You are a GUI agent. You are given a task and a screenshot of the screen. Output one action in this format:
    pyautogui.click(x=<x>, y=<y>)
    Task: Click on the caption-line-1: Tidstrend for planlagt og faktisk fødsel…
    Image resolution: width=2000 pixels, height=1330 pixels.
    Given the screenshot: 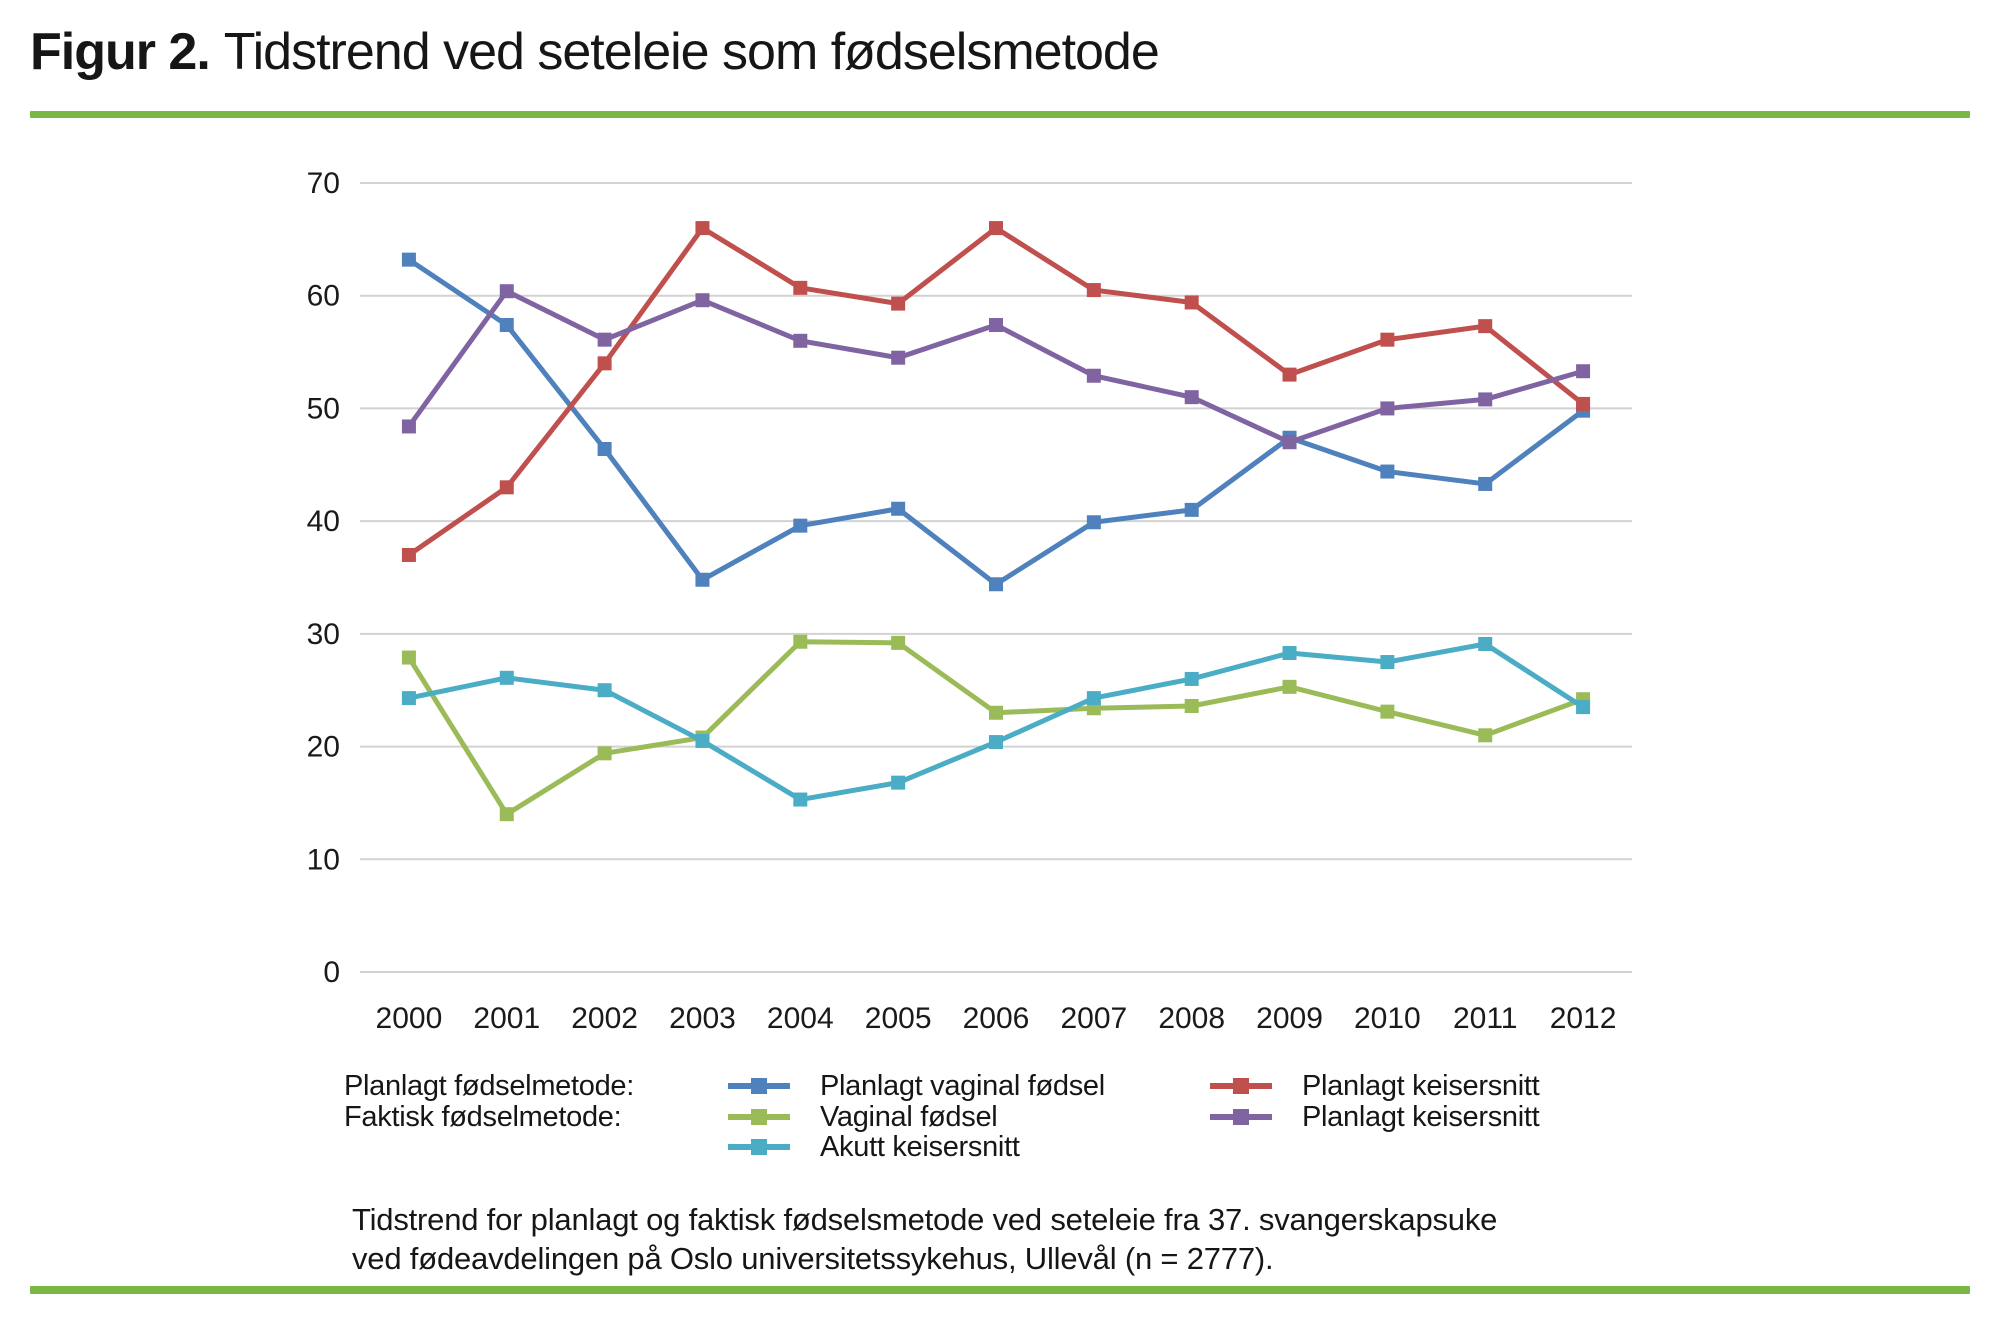 What is the action you would take?
    pyautogui.click(x=925, y=1219)
    